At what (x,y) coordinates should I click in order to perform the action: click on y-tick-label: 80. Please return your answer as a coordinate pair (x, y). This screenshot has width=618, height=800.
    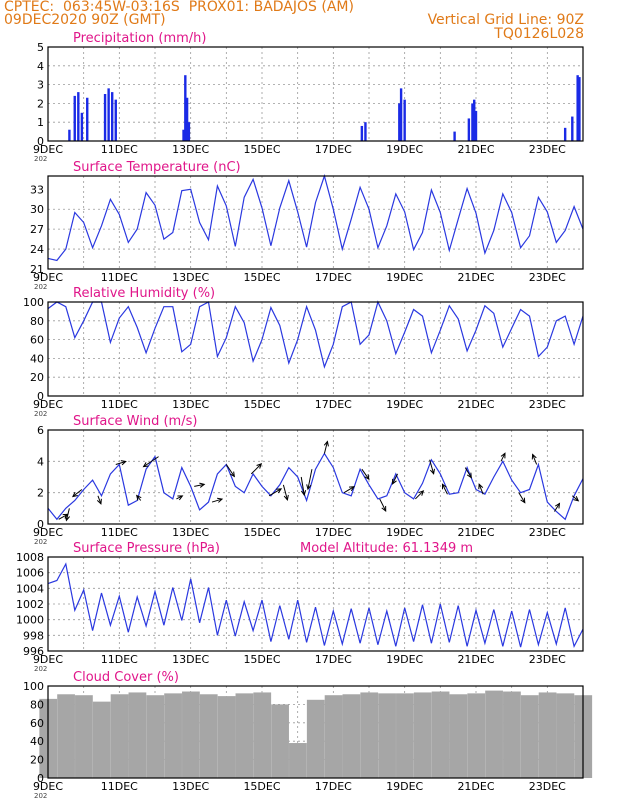
    Looking at the image, I should click on (37, 704).